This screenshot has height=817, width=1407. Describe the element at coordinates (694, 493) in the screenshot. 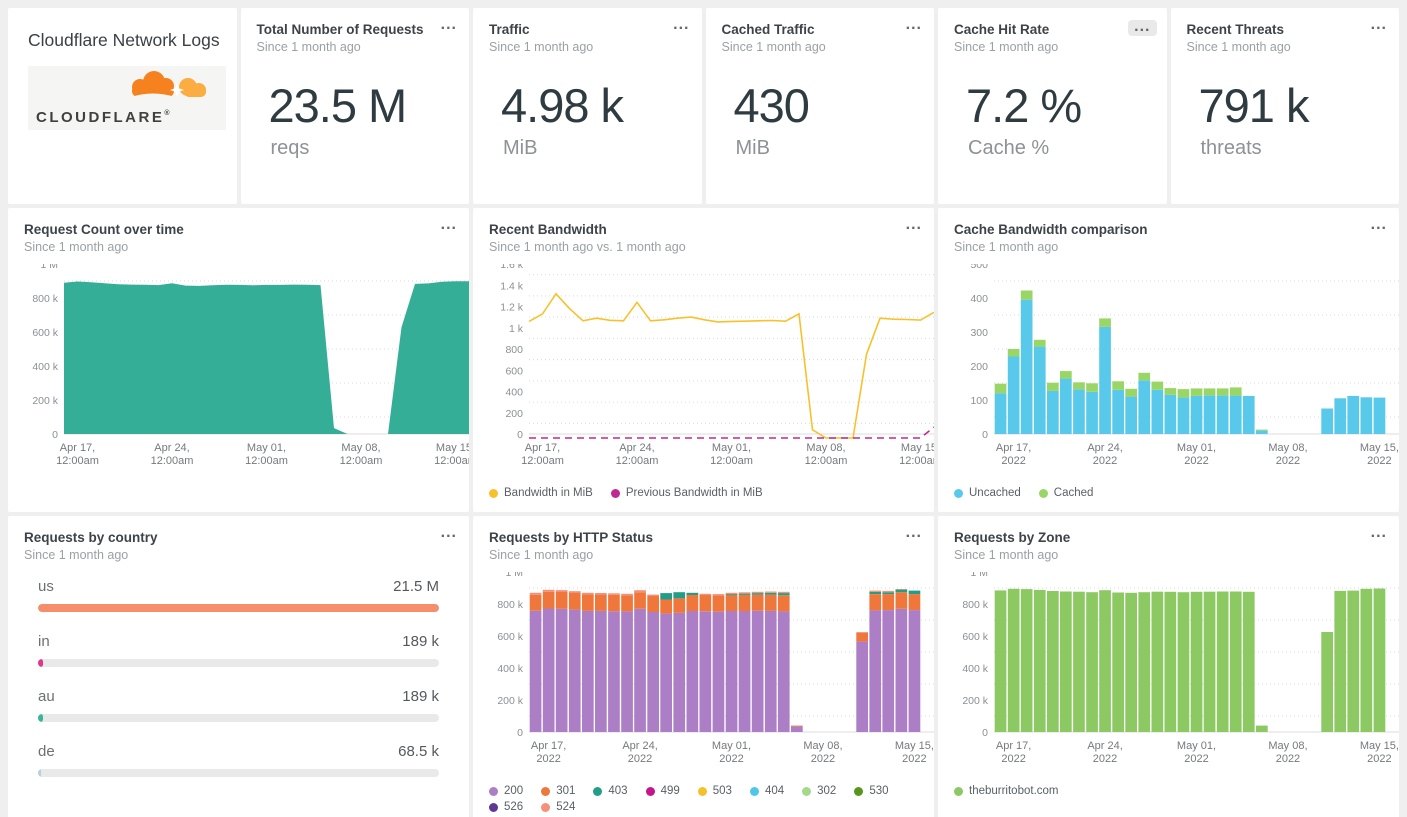

I see `legend-label: Previous Bandwidth in MiB` at that location.